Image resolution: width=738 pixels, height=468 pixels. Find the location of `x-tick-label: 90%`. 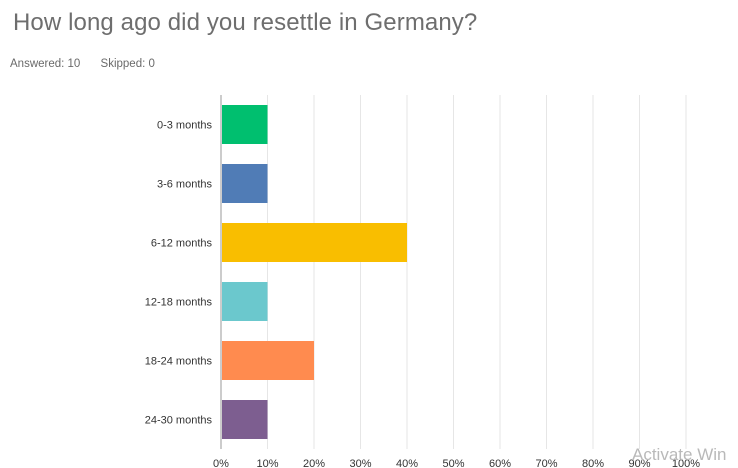

x-tick-label: 90% is located at coordinates (639, 463).